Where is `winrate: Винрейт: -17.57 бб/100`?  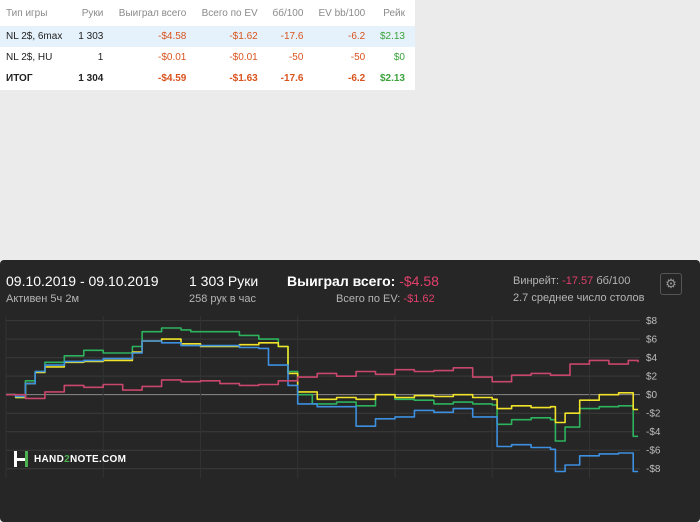
winrate: Винрейт: -17.57 бб/100 is located at coordinates (571, 281).